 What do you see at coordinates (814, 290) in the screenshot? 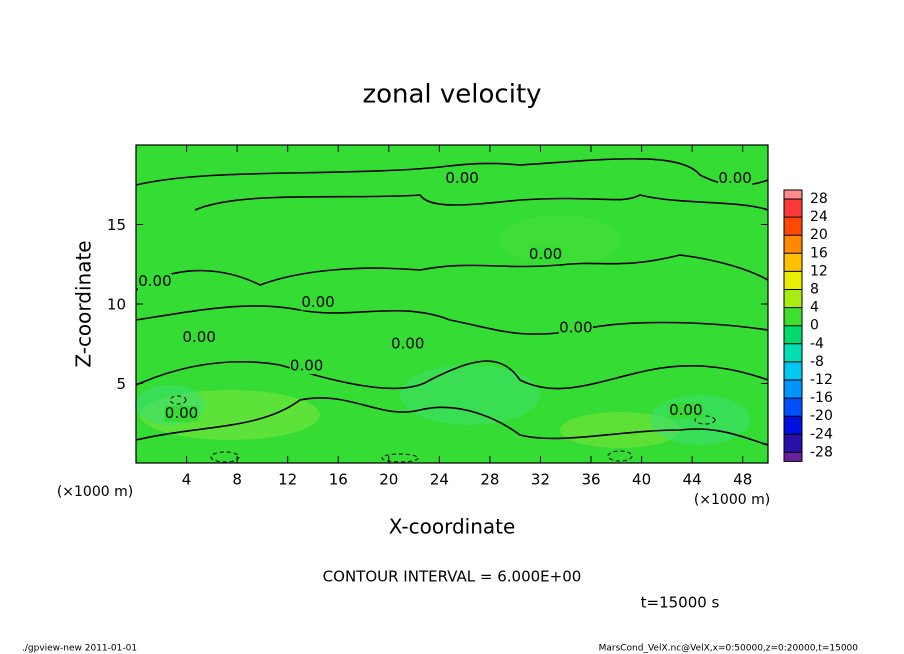
I see `colorbar-label: 8` at bounding box center [814, 290].